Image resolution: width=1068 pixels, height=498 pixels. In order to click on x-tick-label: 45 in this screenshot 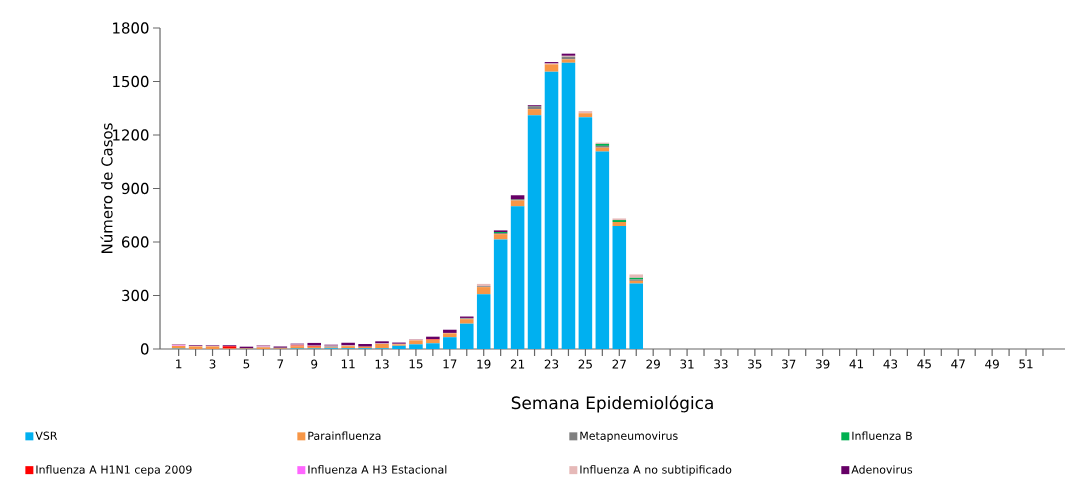, I will do `click(924, 364)`.